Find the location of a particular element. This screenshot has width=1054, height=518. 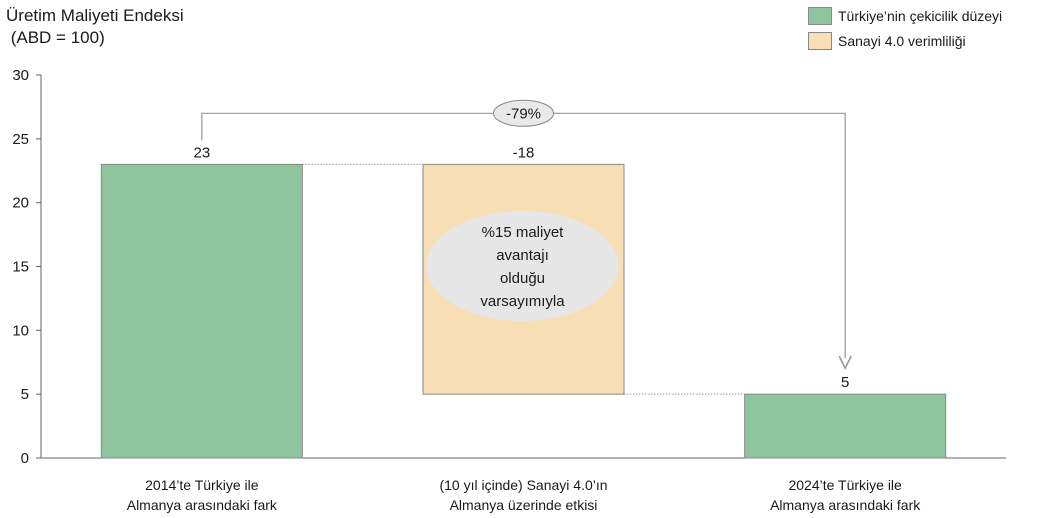

y-tick-label: 25 is located at coordinates (20, 139).